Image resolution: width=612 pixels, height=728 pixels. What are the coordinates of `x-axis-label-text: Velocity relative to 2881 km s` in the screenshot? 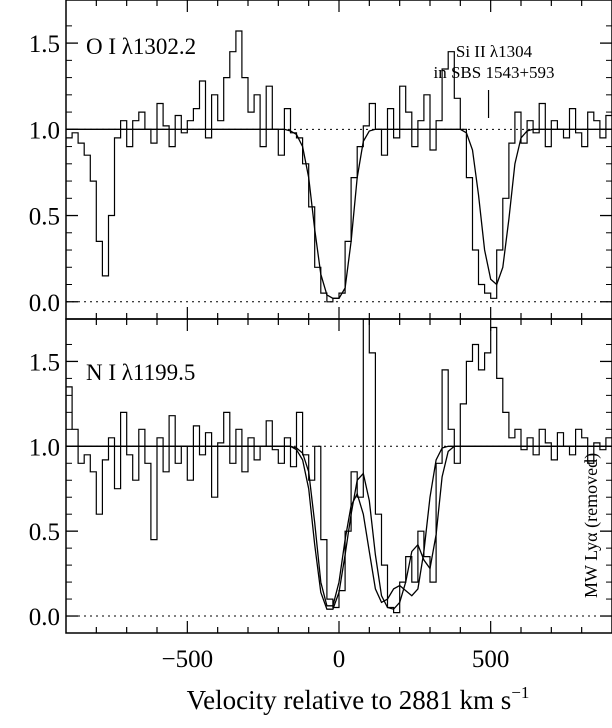 It's located at (349, 700).